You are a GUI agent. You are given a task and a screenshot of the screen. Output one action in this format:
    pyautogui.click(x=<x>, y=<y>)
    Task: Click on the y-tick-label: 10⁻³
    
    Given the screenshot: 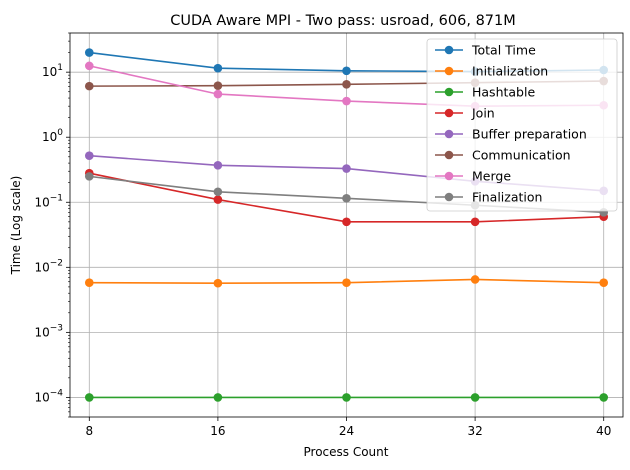 What is the action you would take?
    pyautogui.click(x=48, y=331)
    